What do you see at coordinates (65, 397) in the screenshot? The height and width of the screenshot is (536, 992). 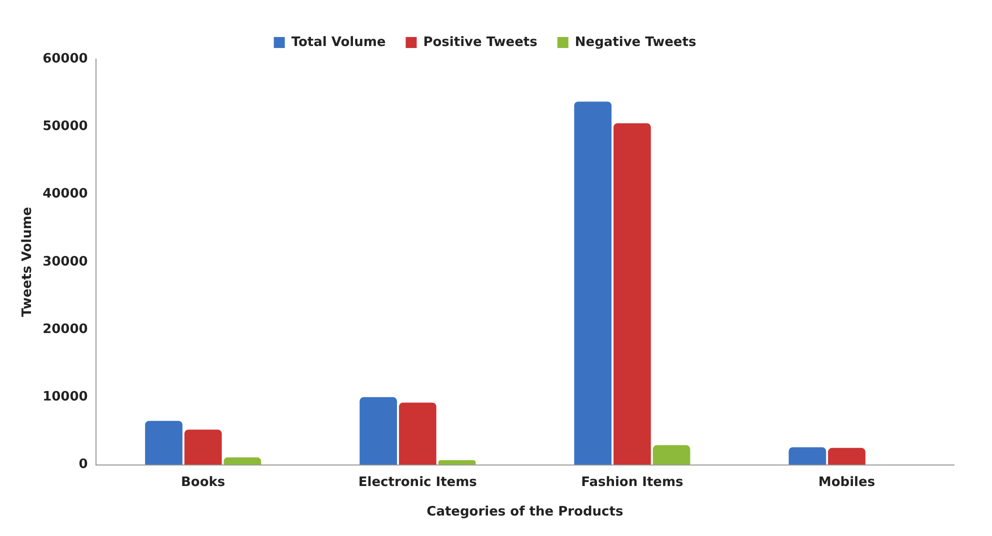 I see `y-tick-label: 10000` at bounding box center [65, 397].